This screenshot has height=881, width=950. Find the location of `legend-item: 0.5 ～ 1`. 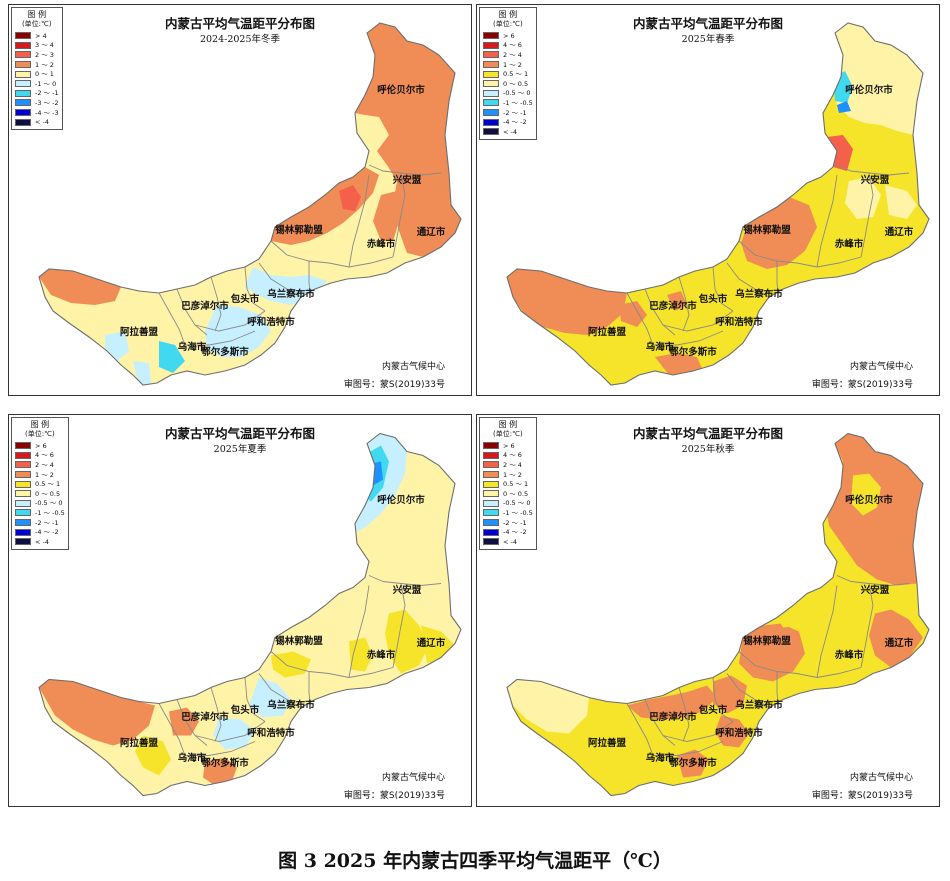

legend-item: 0.5 ～ 1 is located at coordinates (40, 484).